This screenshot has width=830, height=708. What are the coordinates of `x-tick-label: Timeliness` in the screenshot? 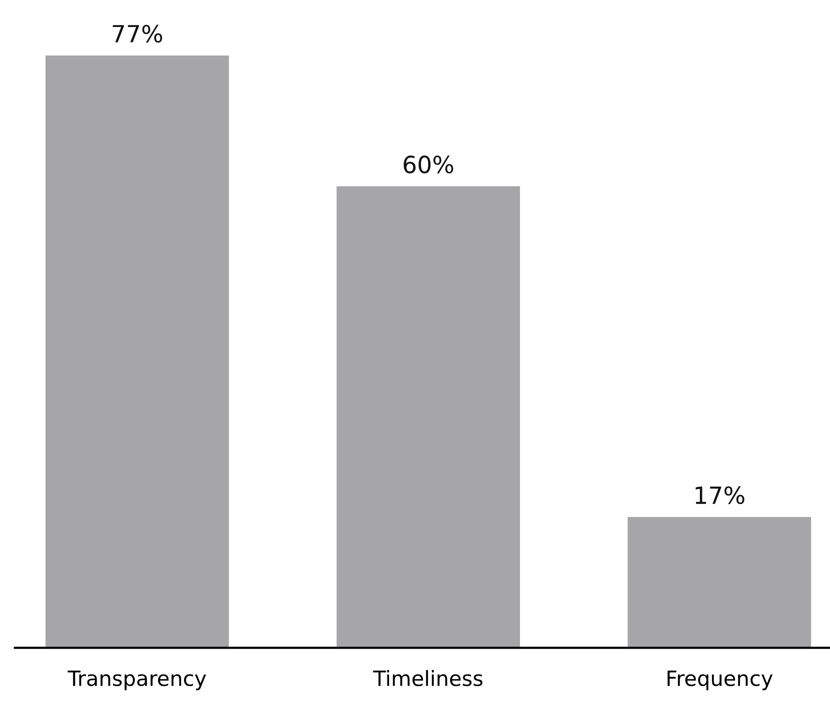 It's located at (427, 678).